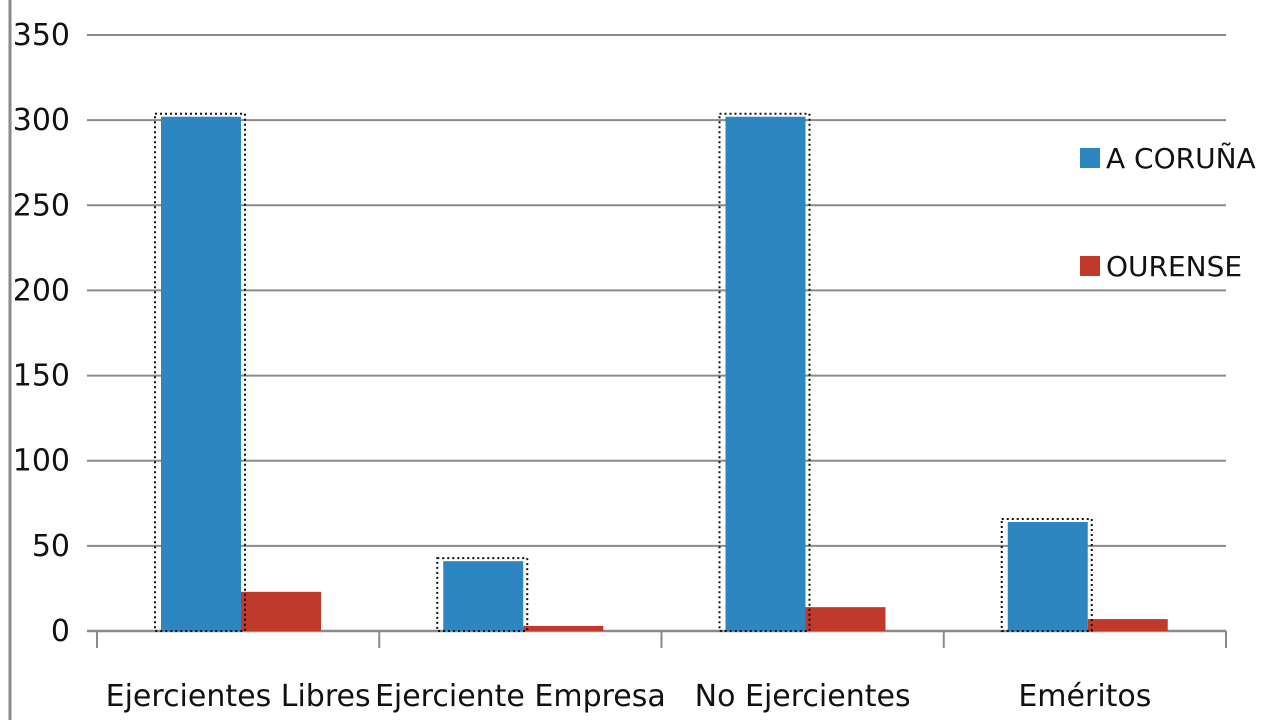 This screenshot has width=1266, height=720. What do you see at coordinates (1084, 696) in the screenshot?
I see `x-category-label: Eméritos` at bounding box center [1084, 696].